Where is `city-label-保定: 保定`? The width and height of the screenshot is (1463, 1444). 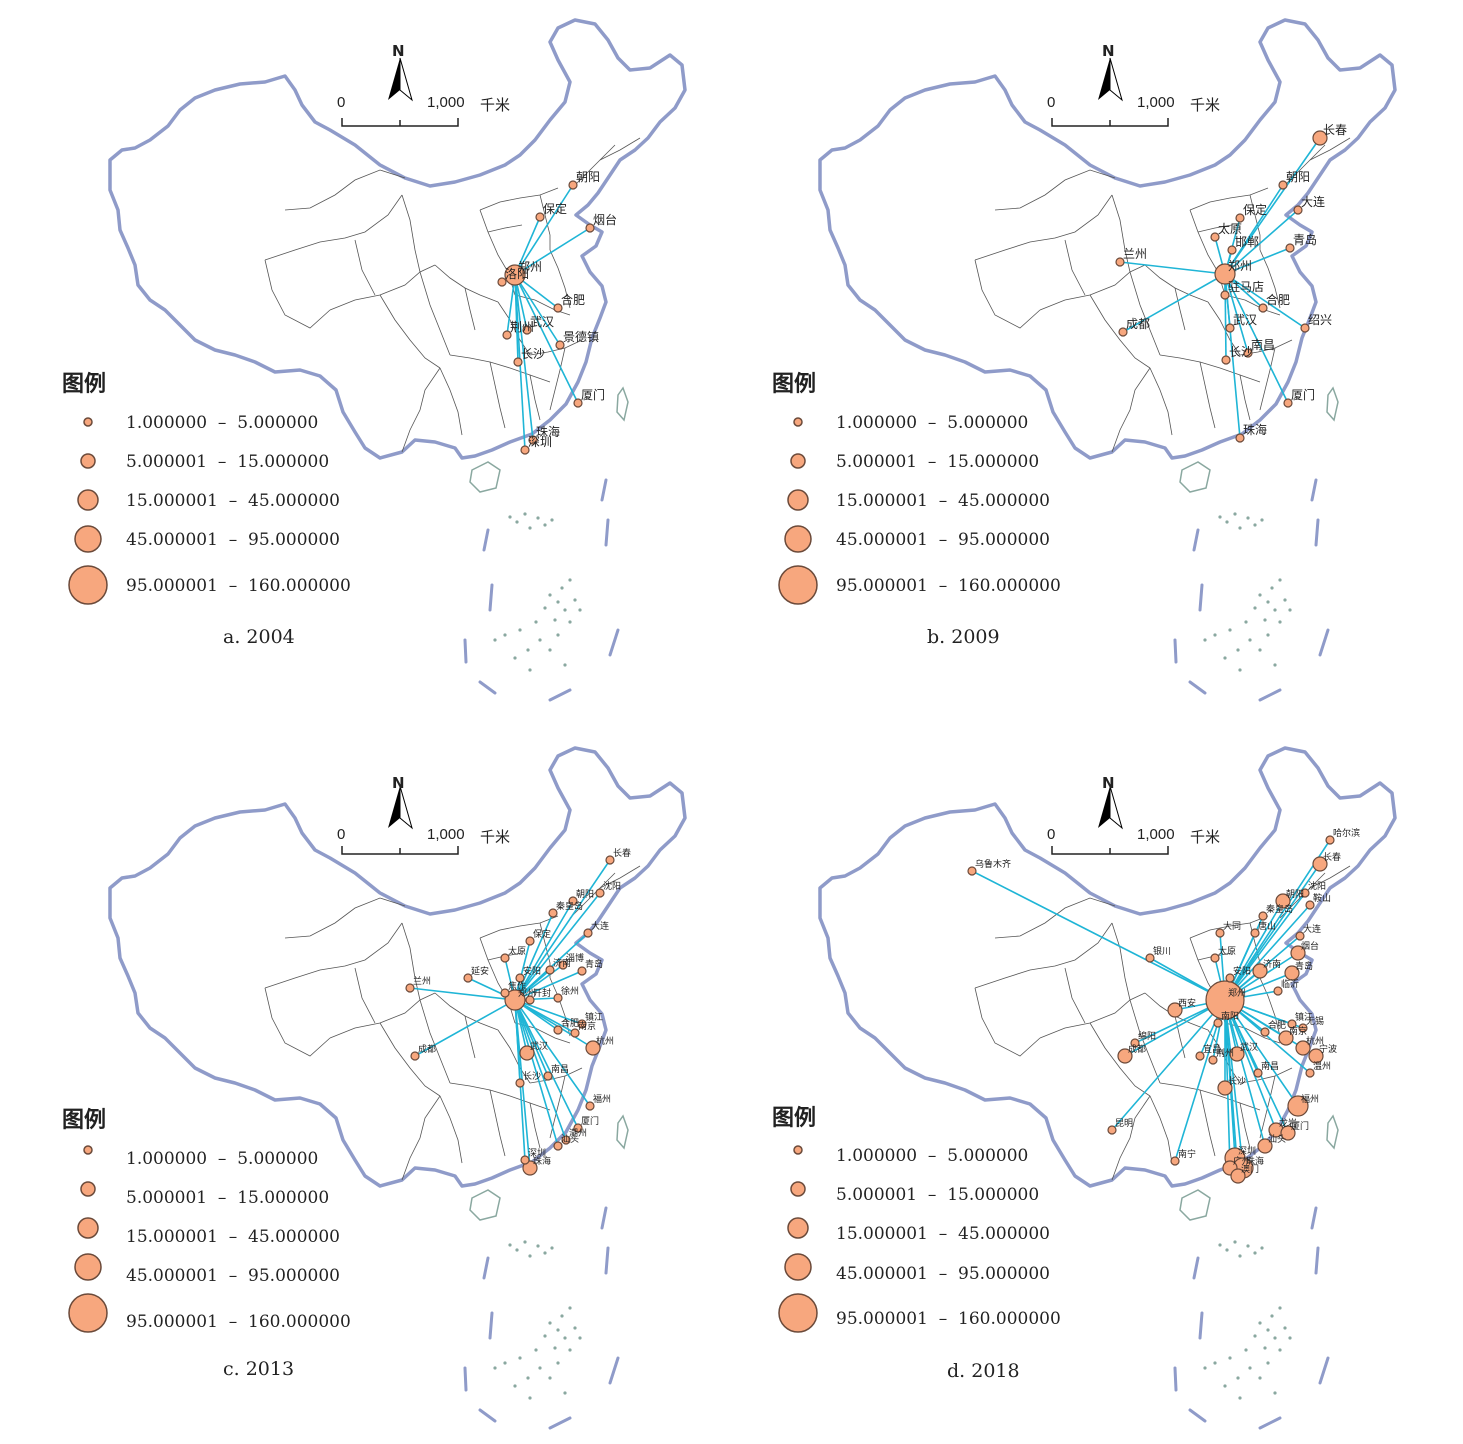
city-label-保定: 保定 is located at coordinates (555, 208).